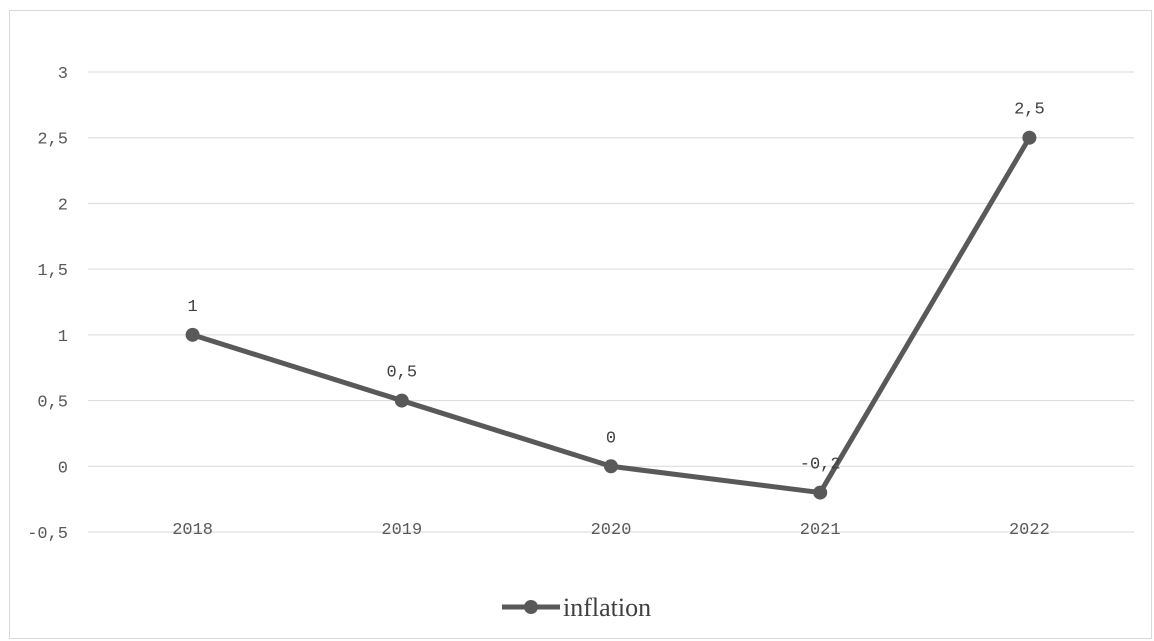 The width and height of the screenshot is (1154, 641). I want to click on legend-label-inflation: inflation, so click(607, 607).